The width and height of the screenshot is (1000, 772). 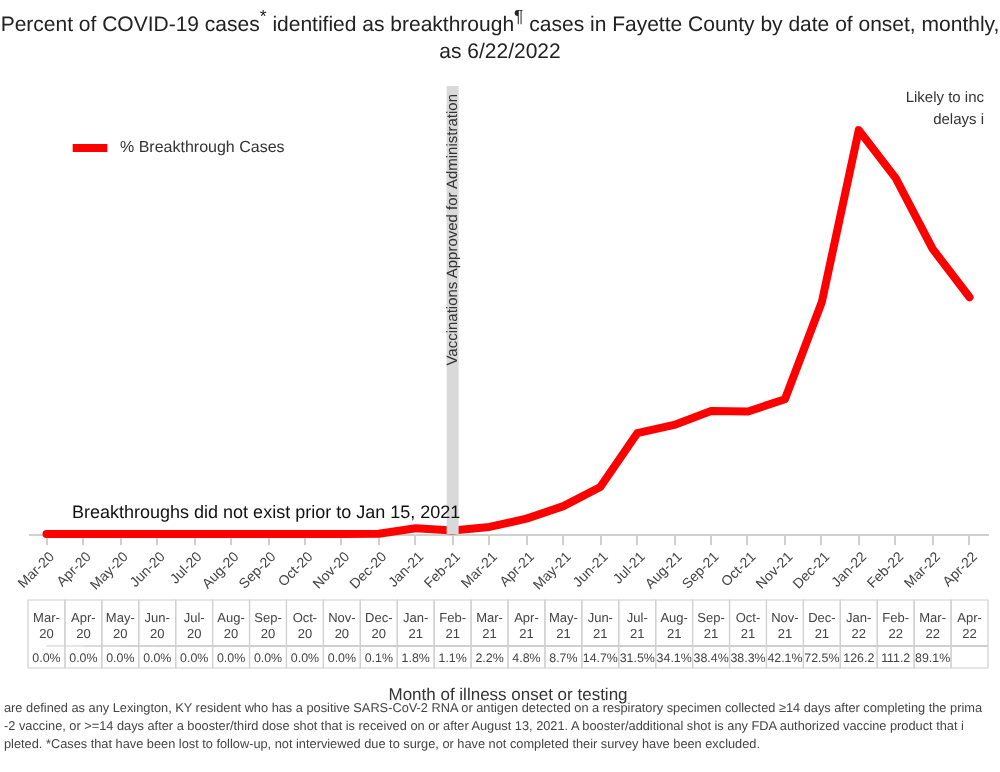 What do you see at coordinates (266, 512) in the screenshot?
I see `annotation: Breakthroughs did not exist prior to Jan 15, 2021` at bounding box center [266, 512].